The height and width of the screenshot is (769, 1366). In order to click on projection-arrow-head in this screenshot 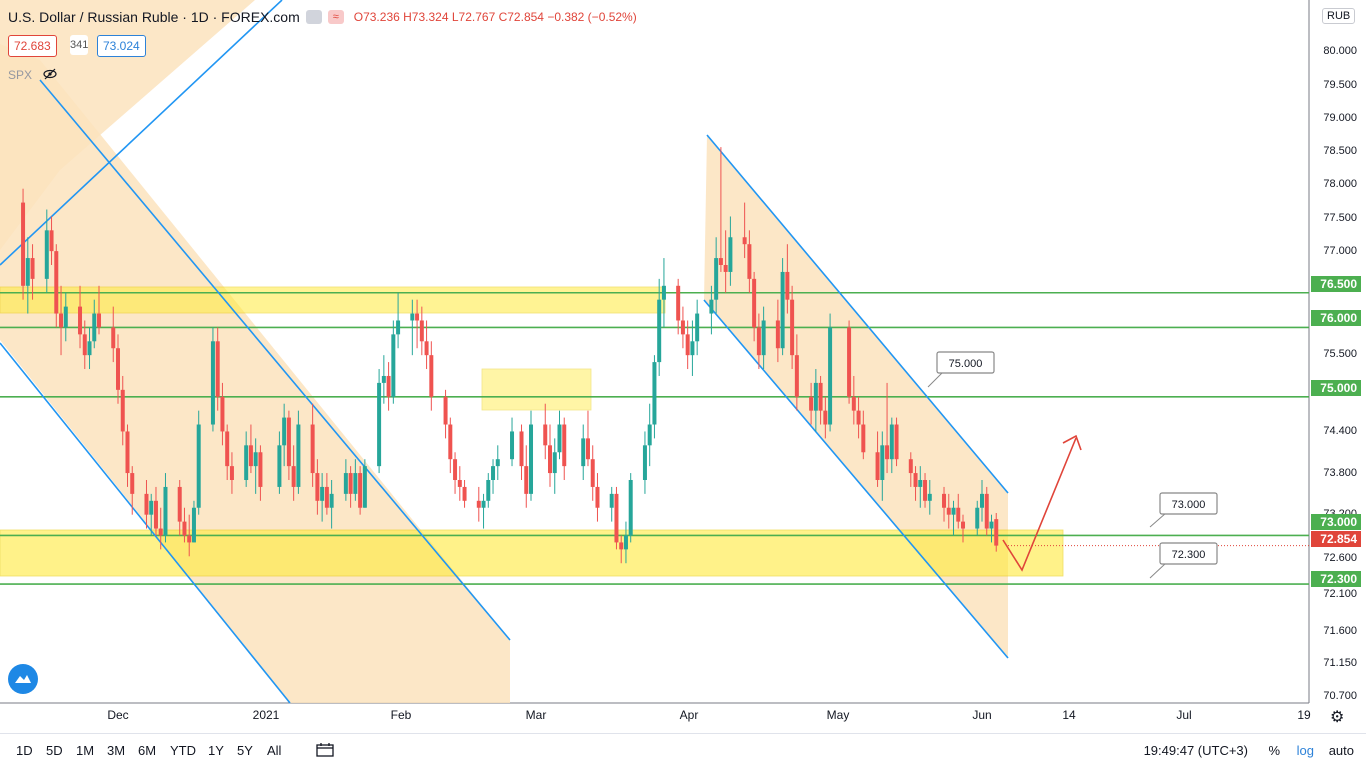, I will do `click(1072, 442)`.